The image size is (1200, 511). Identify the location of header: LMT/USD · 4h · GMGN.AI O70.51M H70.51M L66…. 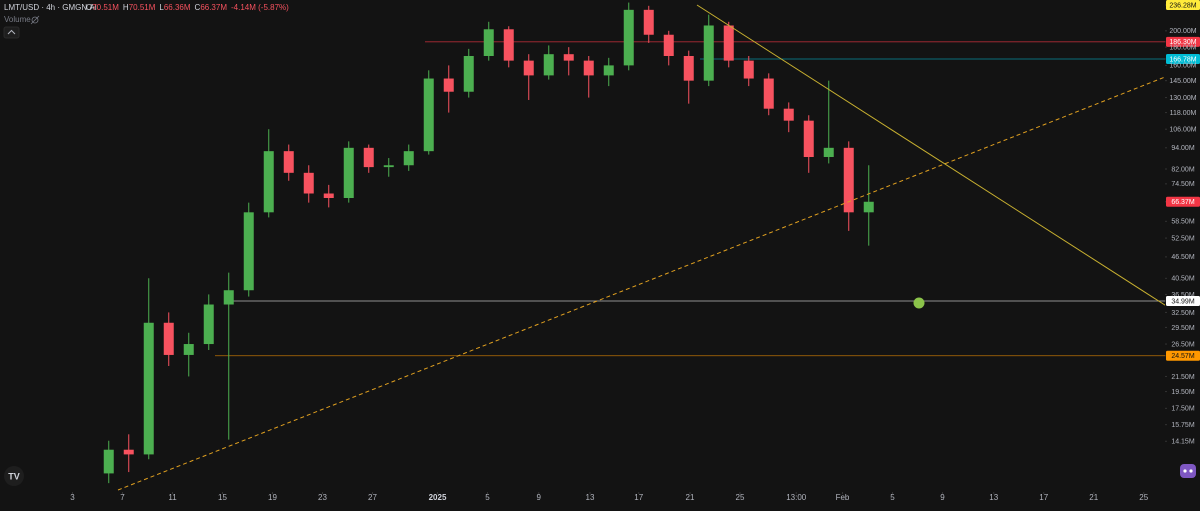
(146, 21).